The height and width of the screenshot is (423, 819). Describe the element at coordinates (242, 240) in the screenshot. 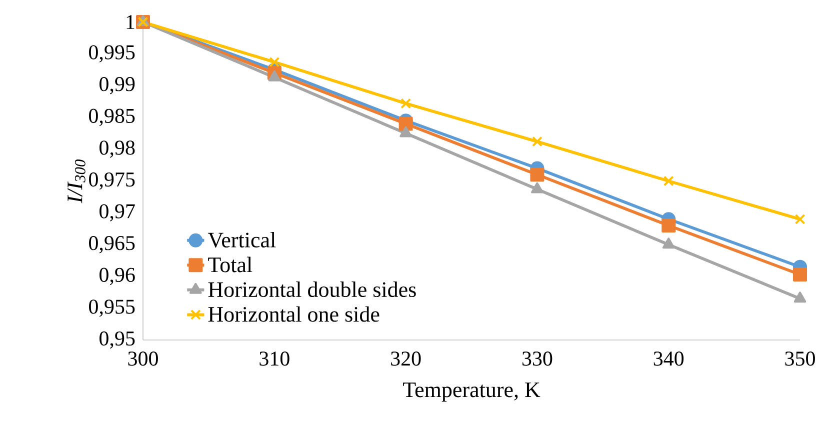

I see `legend-label: Vertical` at that location.